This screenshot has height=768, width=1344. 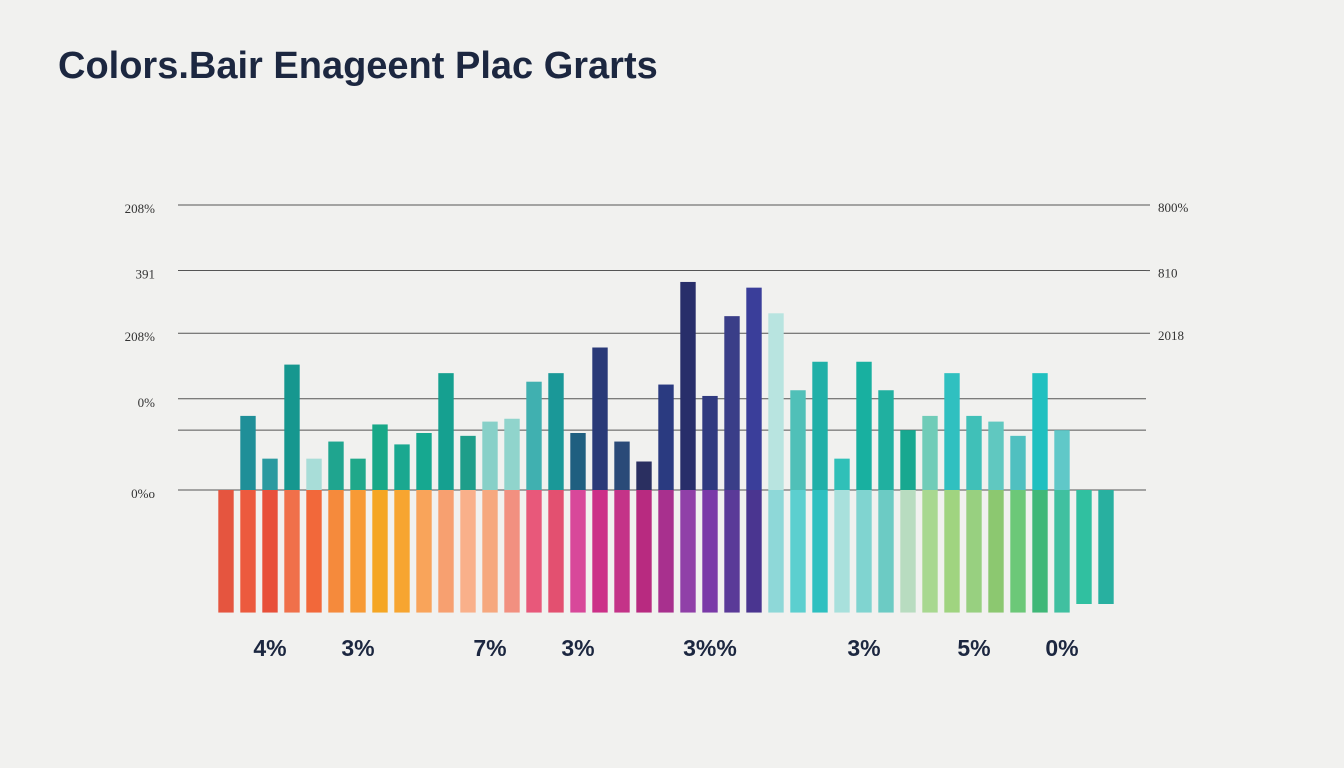 I want to click on y2-tick-label: 800%, so click(x=1173, y=207).